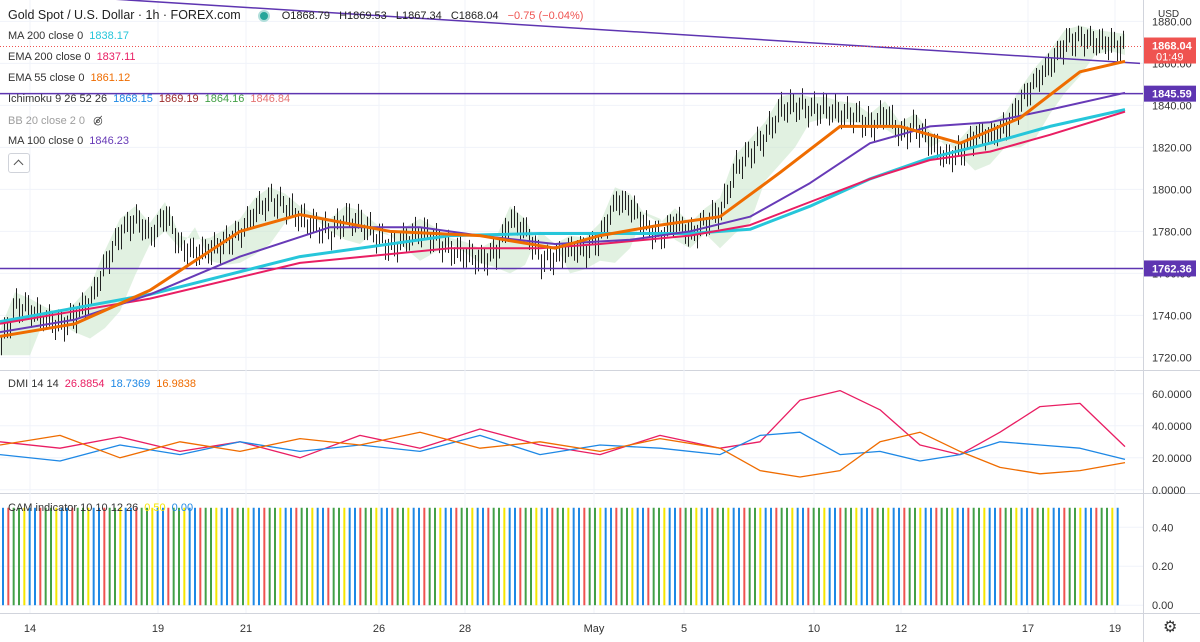  Describe the element at coordinates (1168, 14) in the screenshot. I see `currency-label: USD` at that location.